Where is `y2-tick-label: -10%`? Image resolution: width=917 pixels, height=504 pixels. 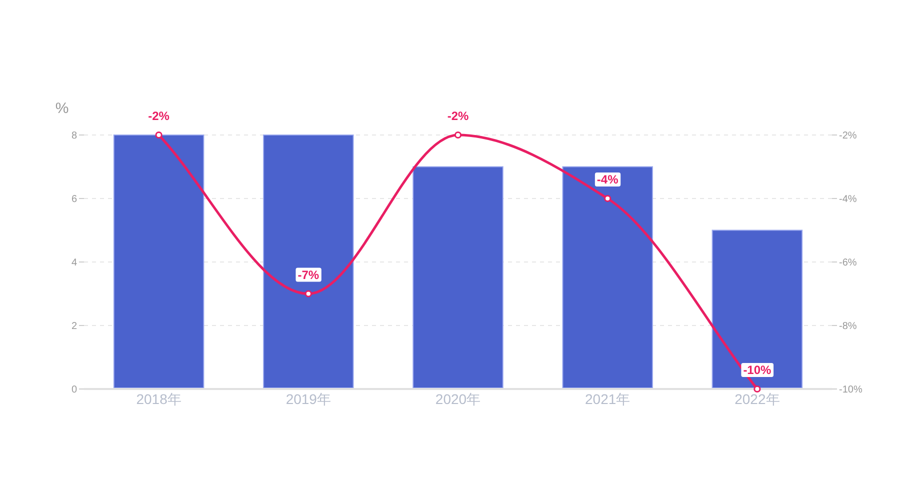
y2-tick-label: -10% is located at coordinates (850, 390).